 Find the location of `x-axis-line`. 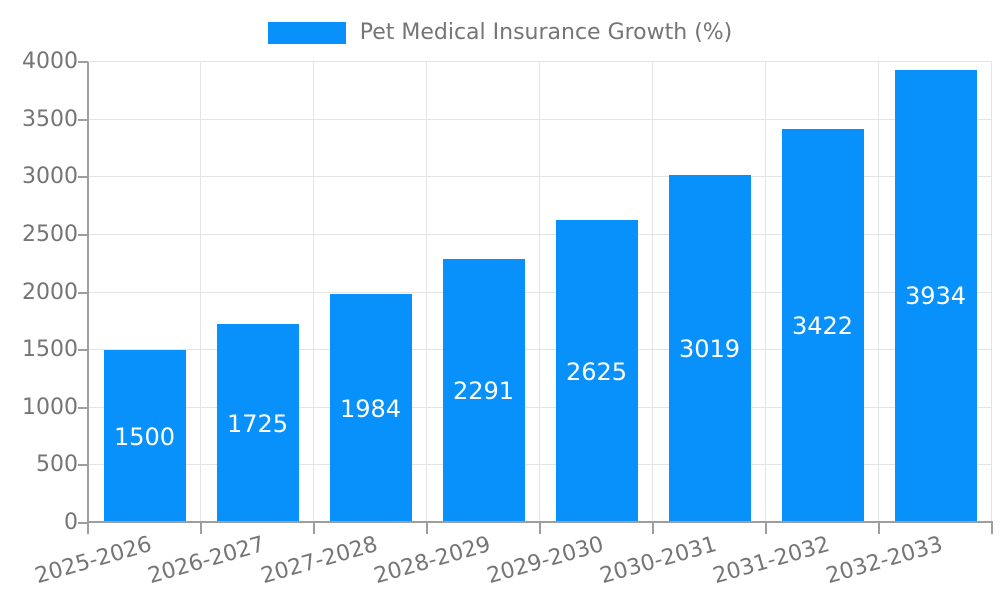

x-axis-line is located at coordinates (540, 522).